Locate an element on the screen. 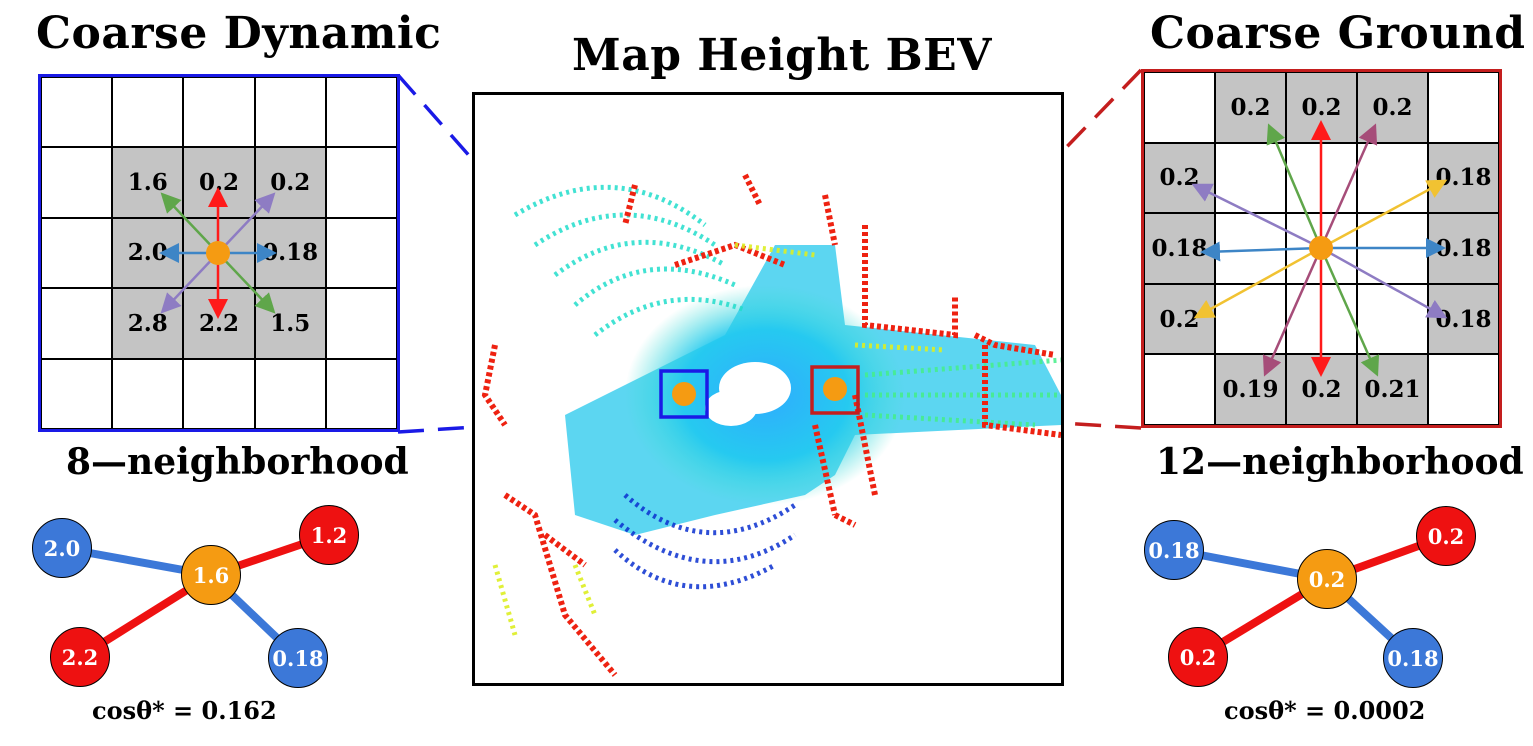  right-neighborhood-label: 12—neighborhood is located at coordinates (1340, 462).